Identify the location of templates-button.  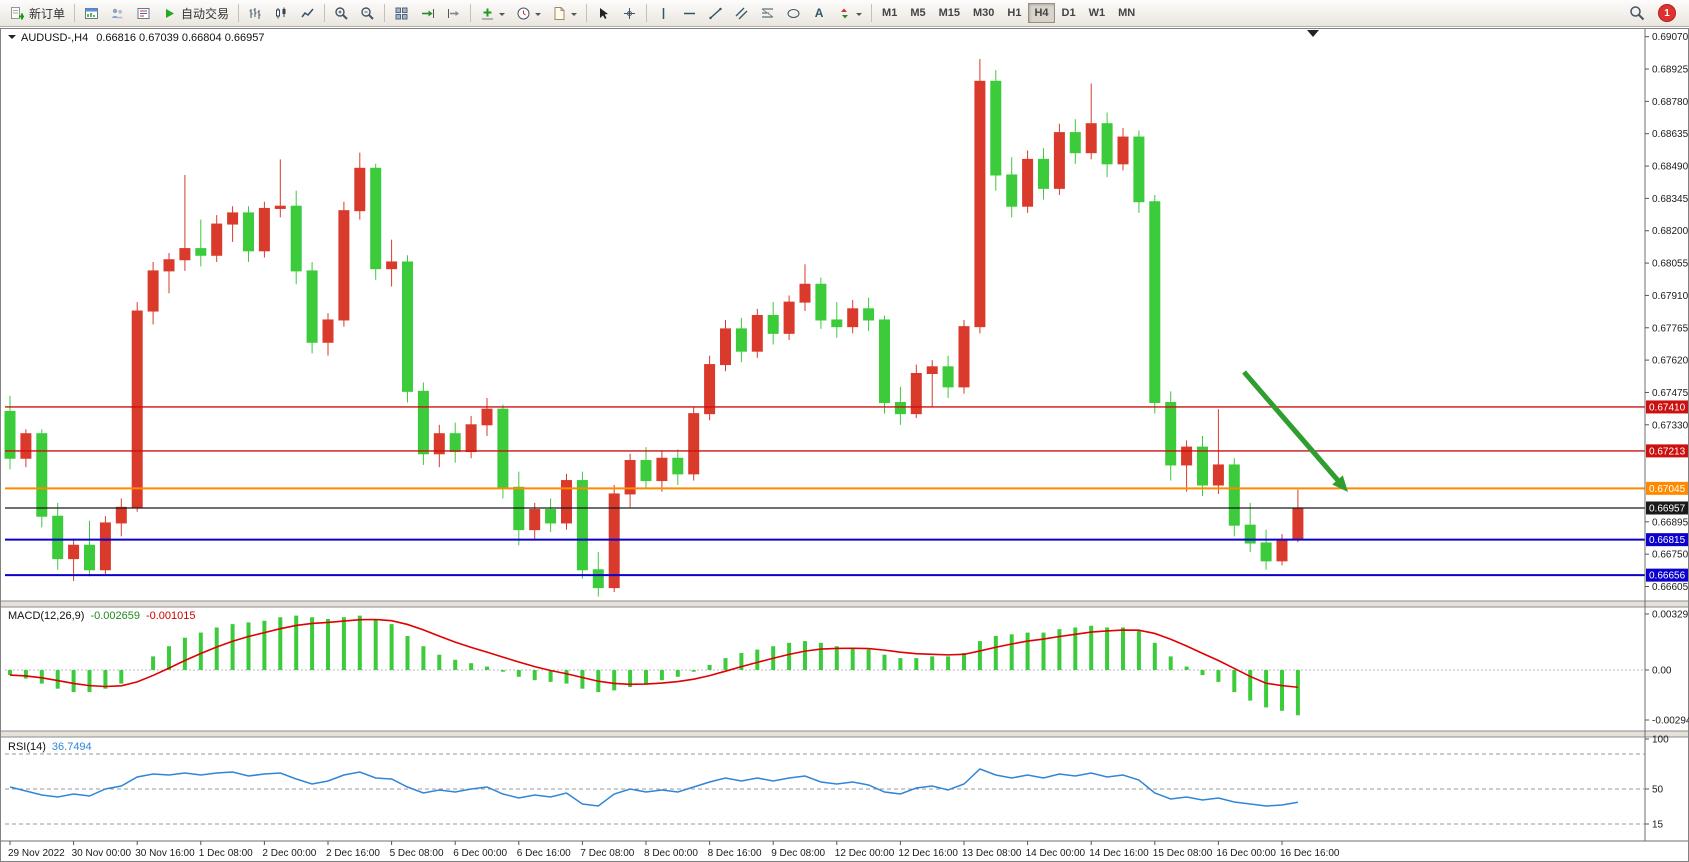
(564, 13).